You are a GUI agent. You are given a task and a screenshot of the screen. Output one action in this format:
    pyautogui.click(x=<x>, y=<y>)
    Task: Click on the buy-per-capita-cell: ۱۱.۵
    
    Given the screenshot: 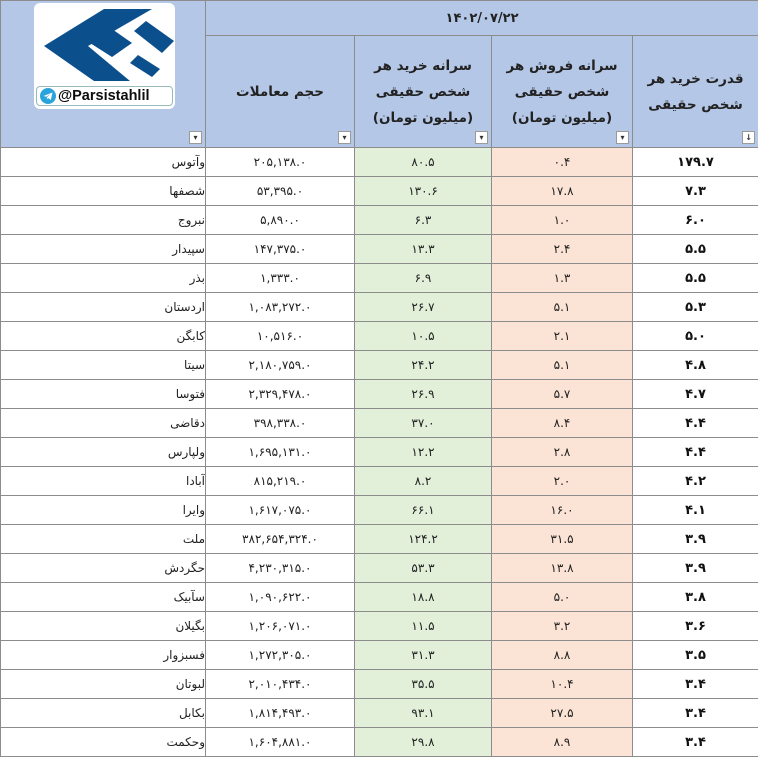 What is the action you would take?
    pyautogui.click(x=423, y=626)
    